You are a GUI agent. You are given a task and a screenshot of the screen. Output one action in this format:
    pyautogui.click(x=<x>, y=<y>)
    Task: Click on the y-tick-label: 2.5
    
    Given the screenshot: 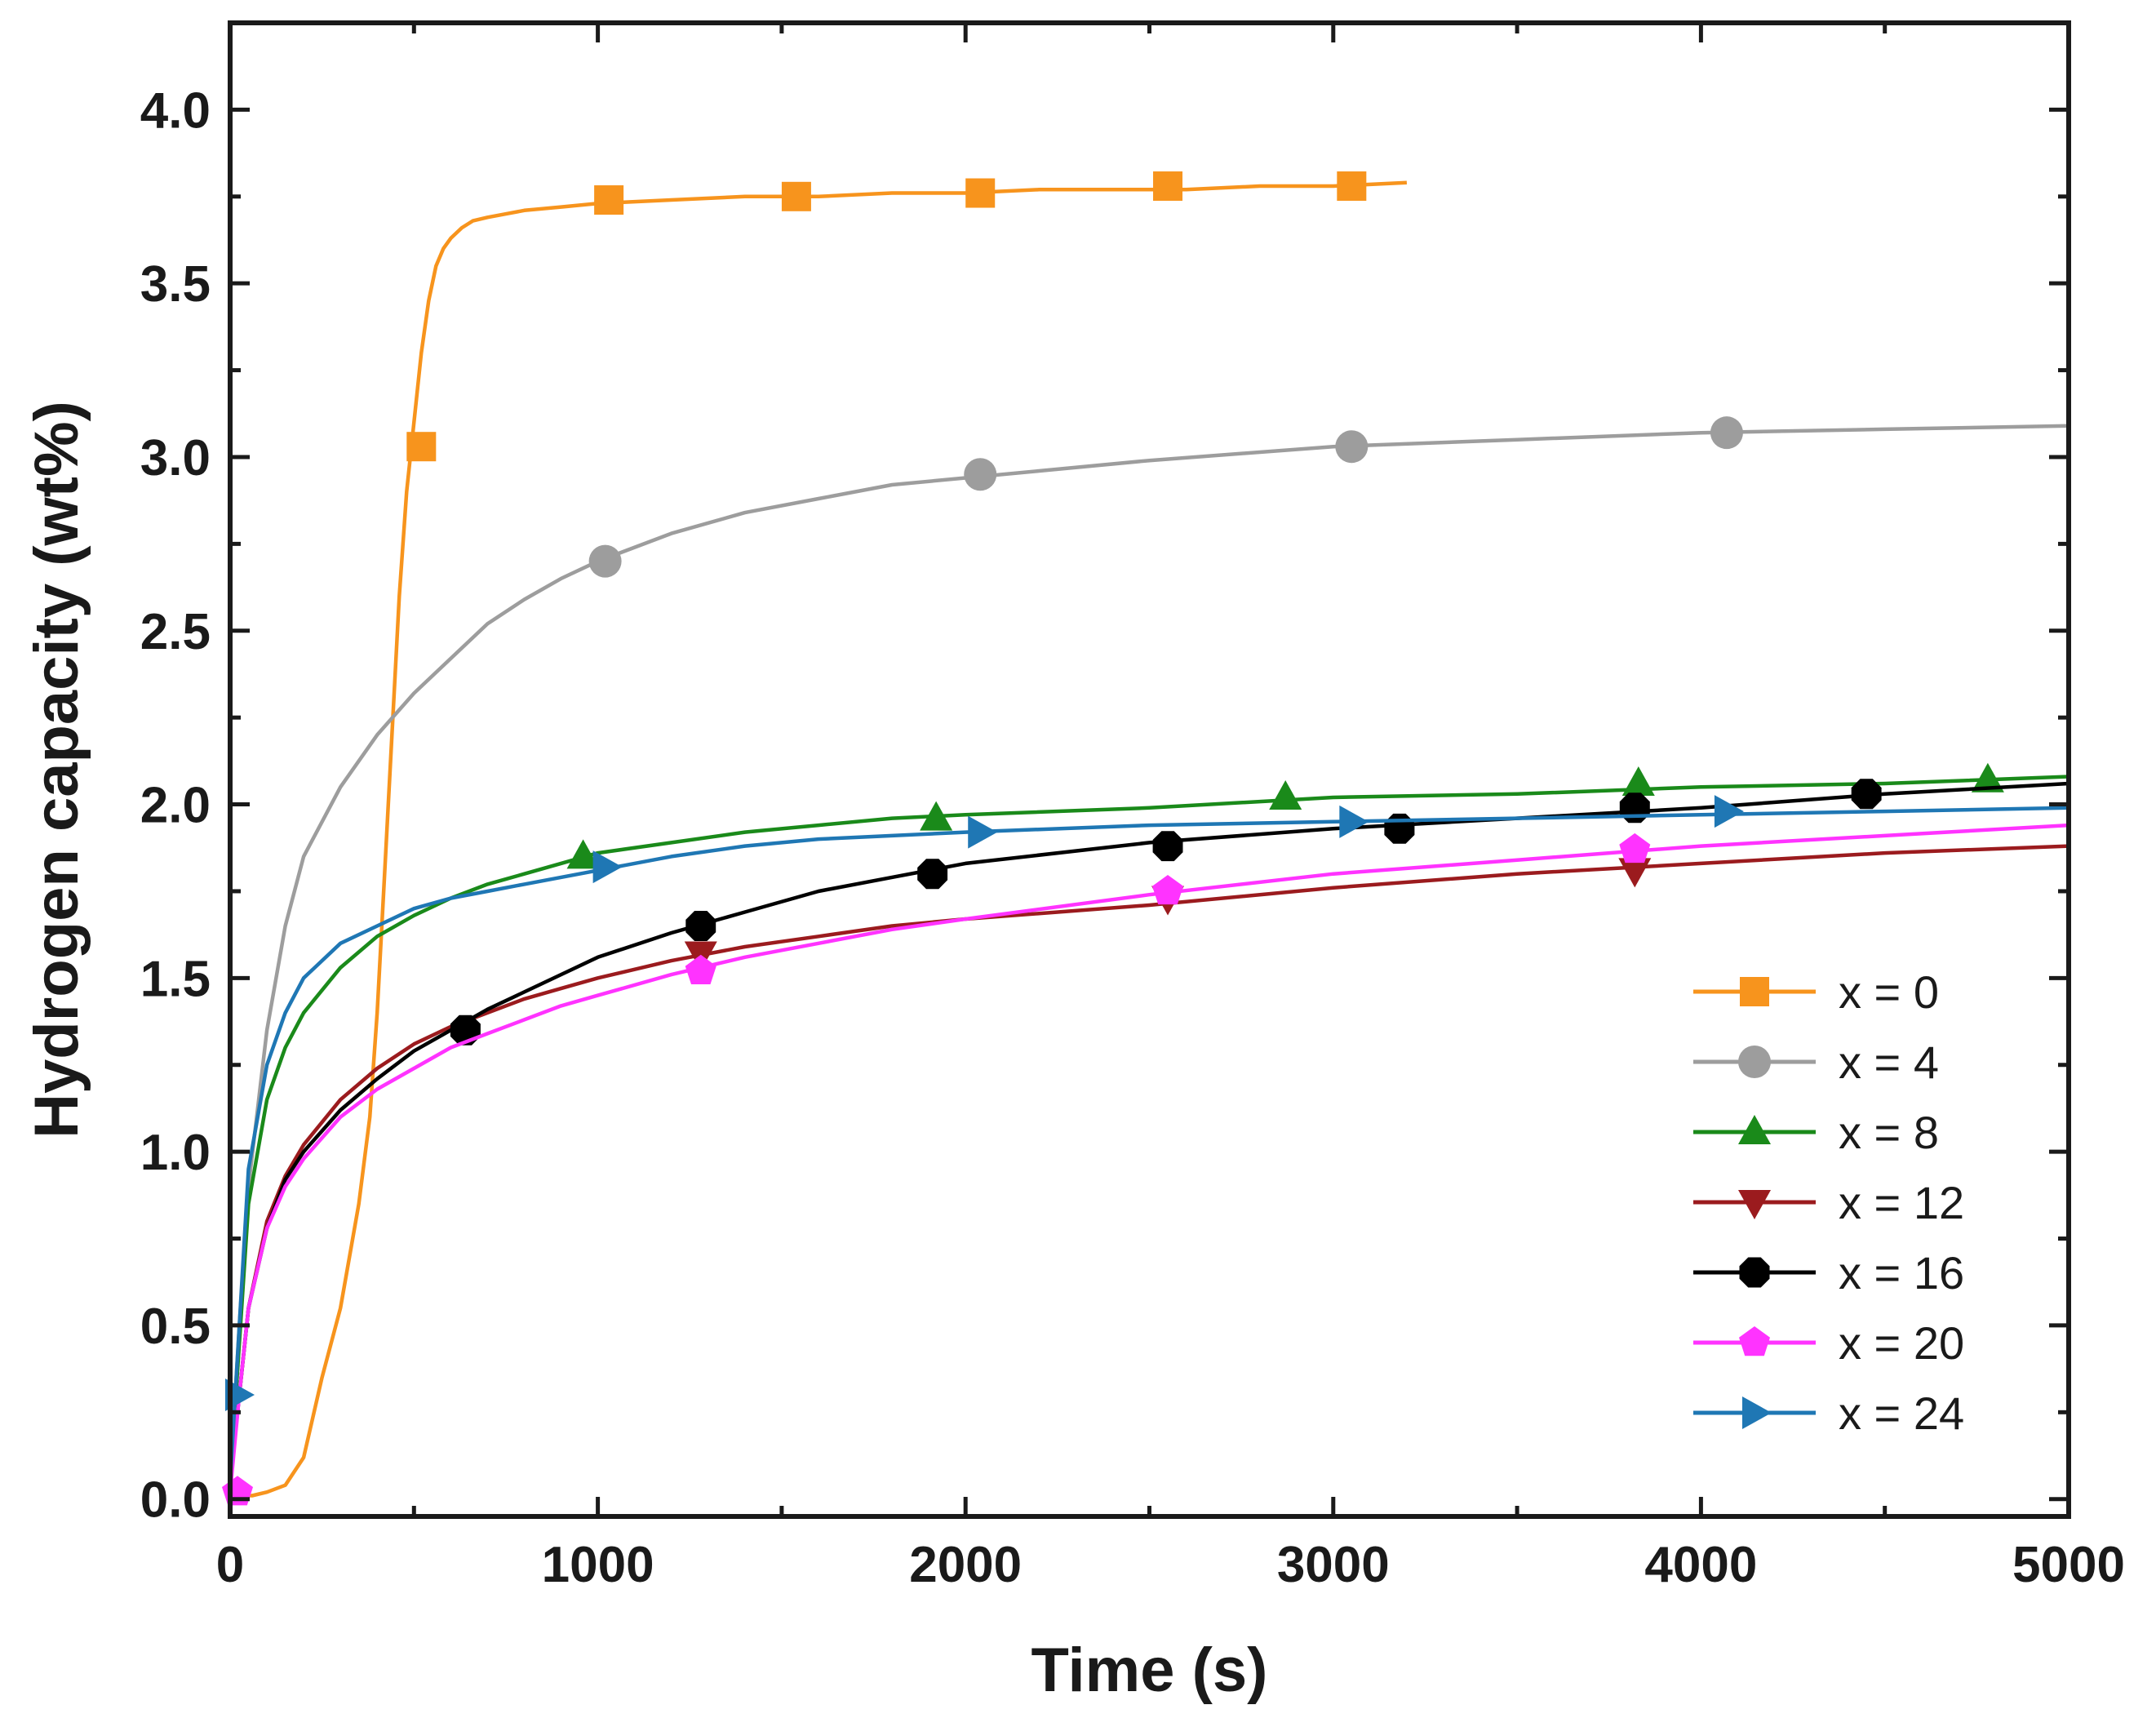 What is the action you would take?
    pyautogui.click(x=175, y=632)
    